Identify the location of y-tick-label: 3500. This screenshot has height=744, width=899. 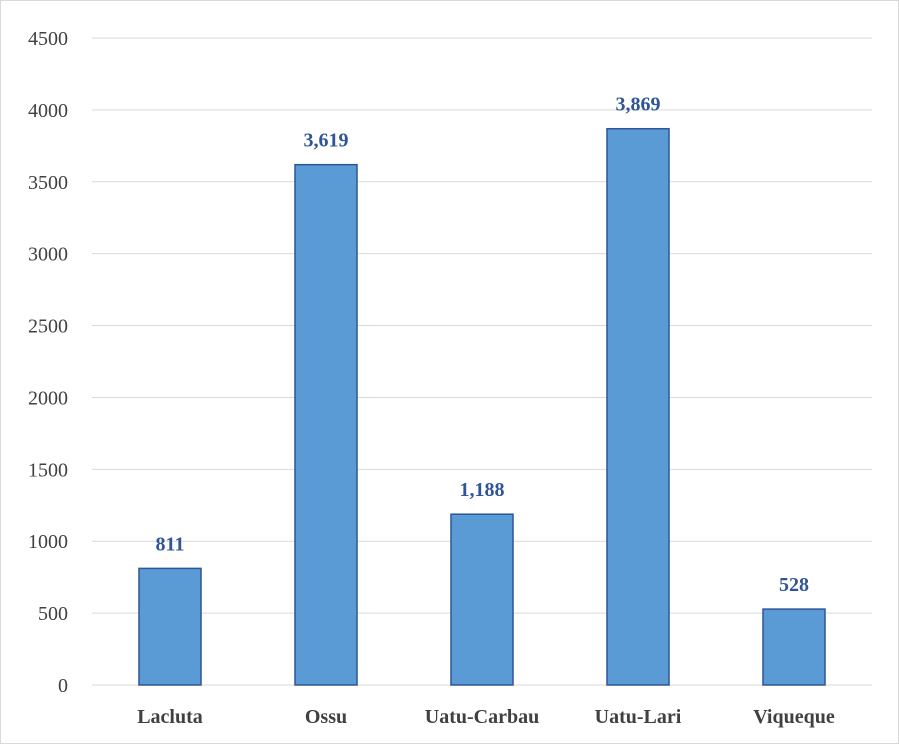
(48, 183).